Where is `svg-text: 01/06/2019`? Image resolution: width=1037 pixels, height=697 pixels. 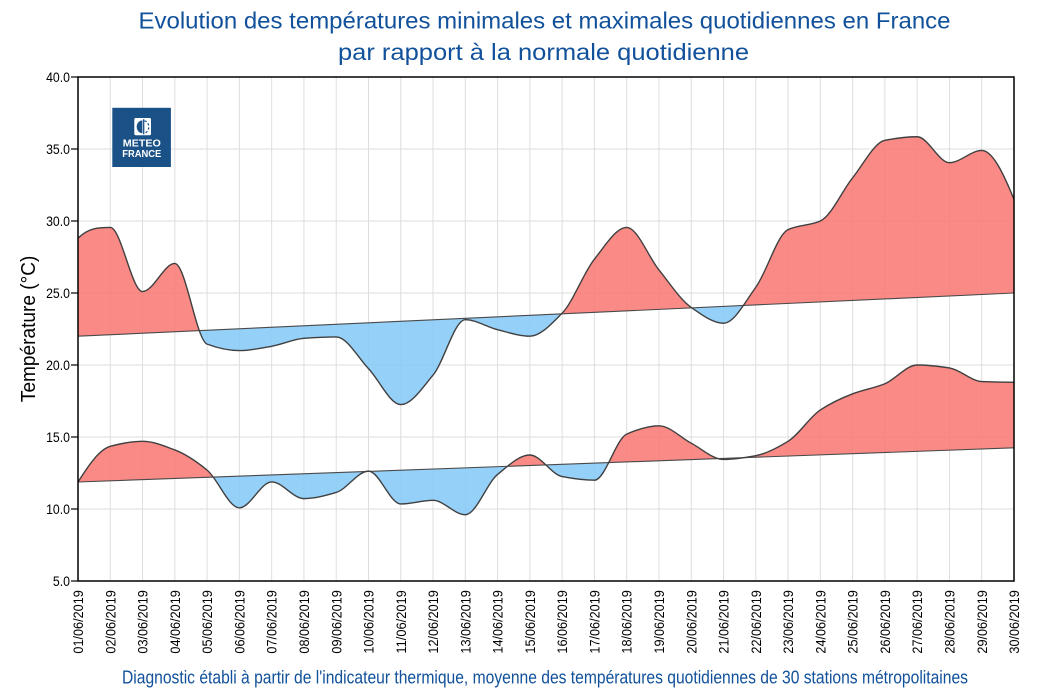
svg-text: 01/06/2019 is located at coordinates (78, 622).